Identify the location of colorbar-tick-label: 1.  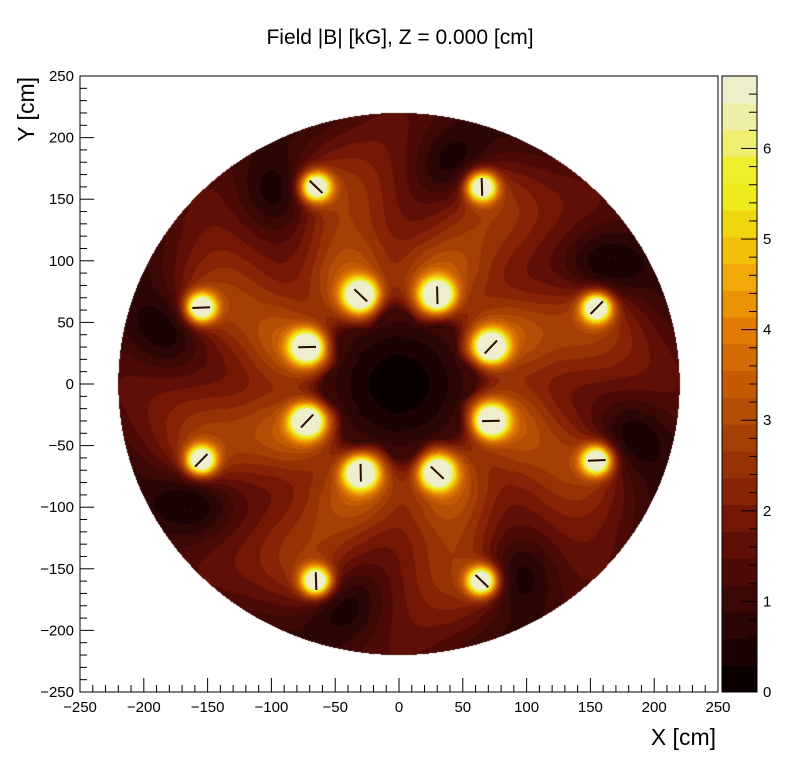
(767, 601).